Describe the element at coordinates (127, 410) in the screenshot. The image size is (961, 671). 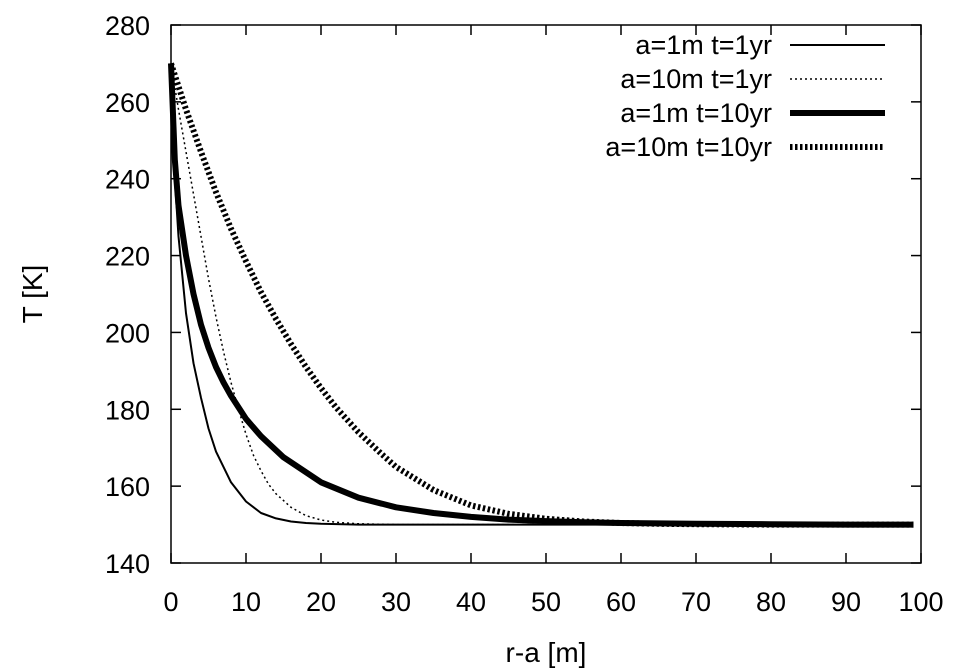
I see `y-tick-label: 180` at that location.